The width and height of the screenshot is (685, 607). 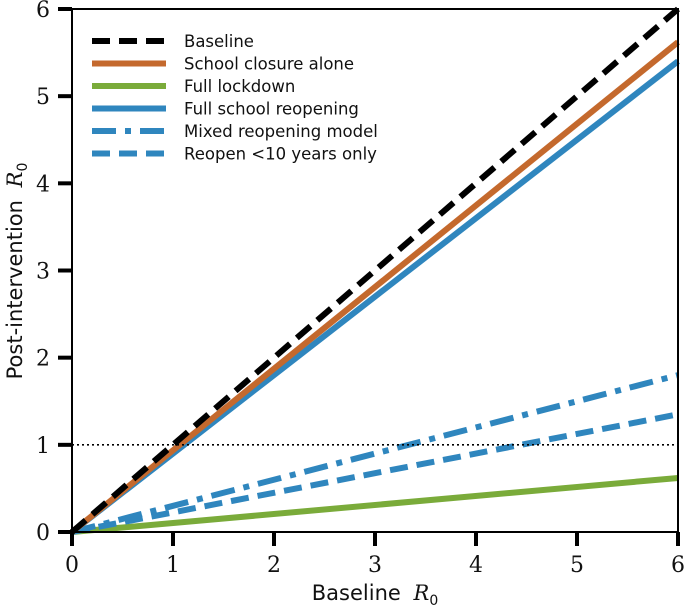 I want to click on y-tick-label: 5, so click(x=43, y=97).